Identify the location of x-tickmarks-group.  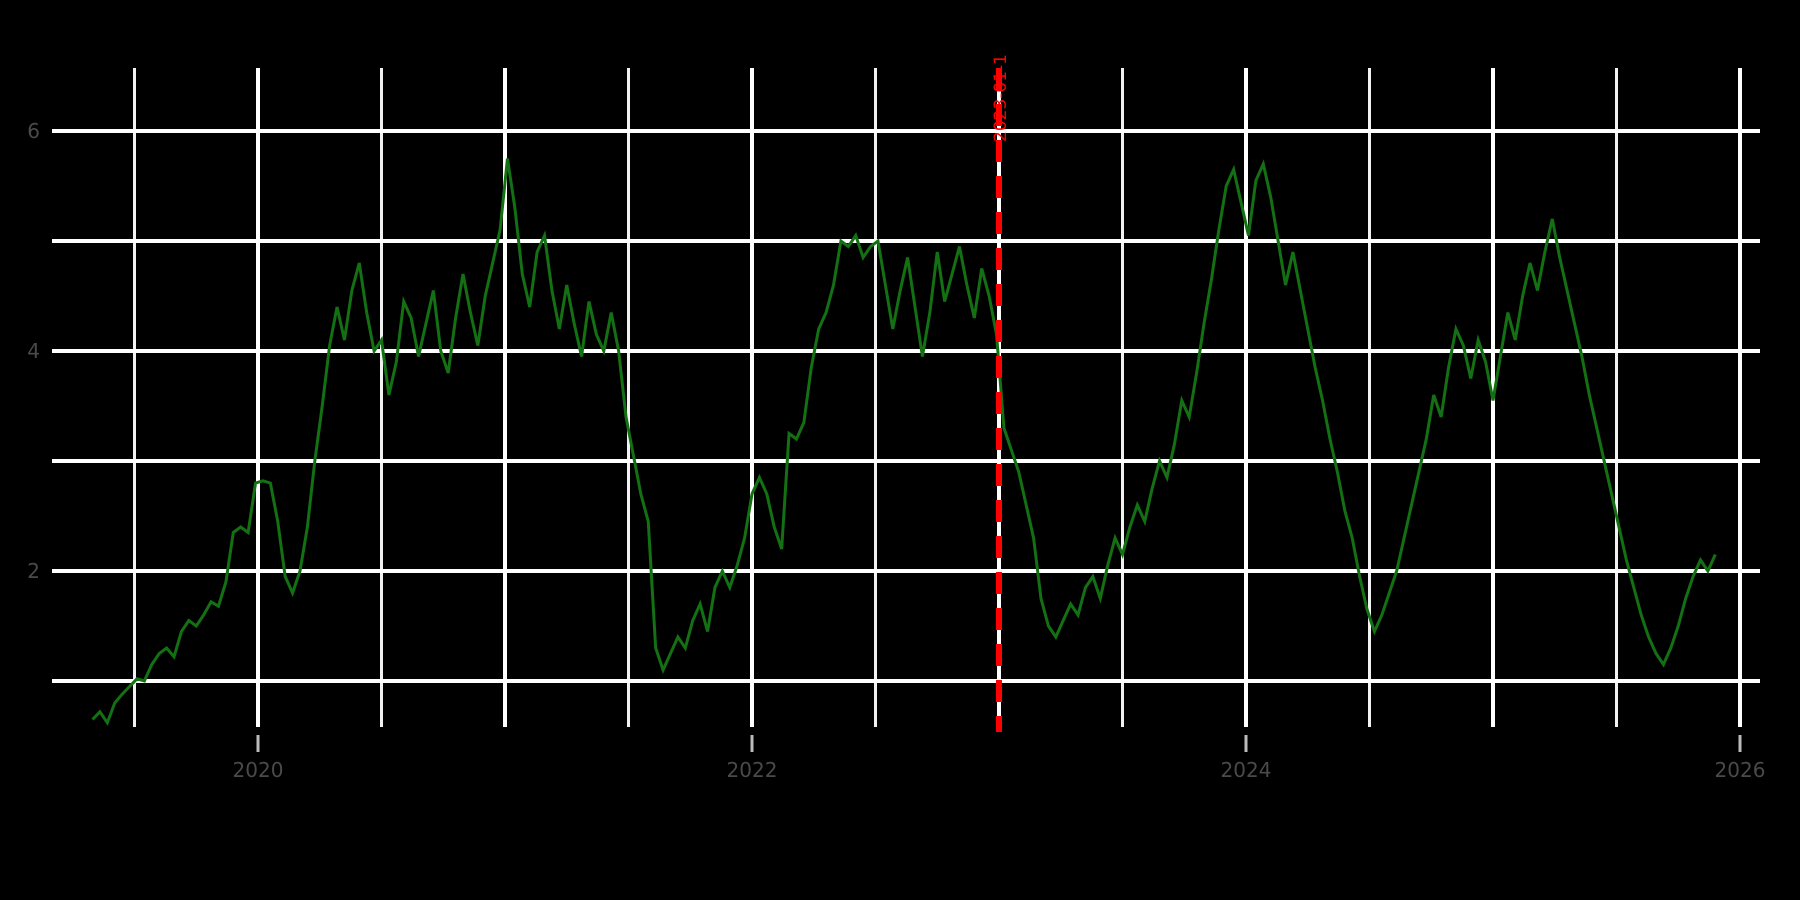
(999, 743).